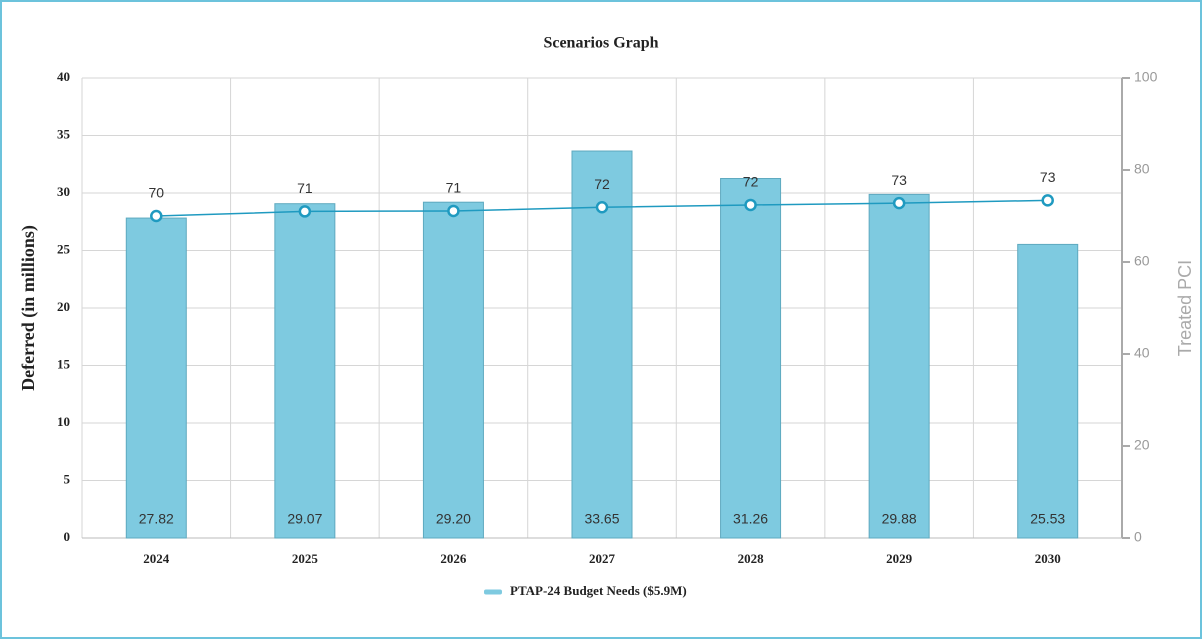 This screenshot has height=639, width=1202. I want to click on y2-tick-label: 0, so click(1138, 537).